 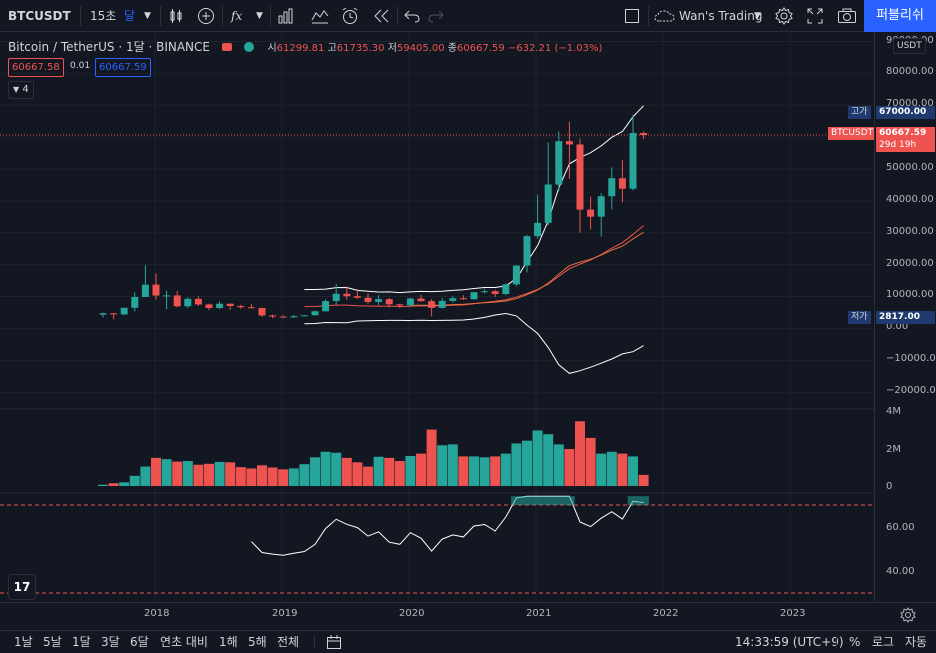 I want to click on auto-scale-button: 자동, so click(x=916, y=642).